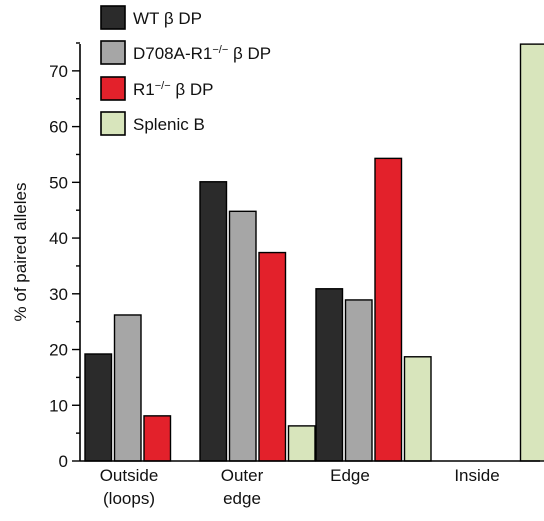  Describe the element at coordinates (169, 124) in the screenshot. I see `legend-label: Splenic B` at that location.